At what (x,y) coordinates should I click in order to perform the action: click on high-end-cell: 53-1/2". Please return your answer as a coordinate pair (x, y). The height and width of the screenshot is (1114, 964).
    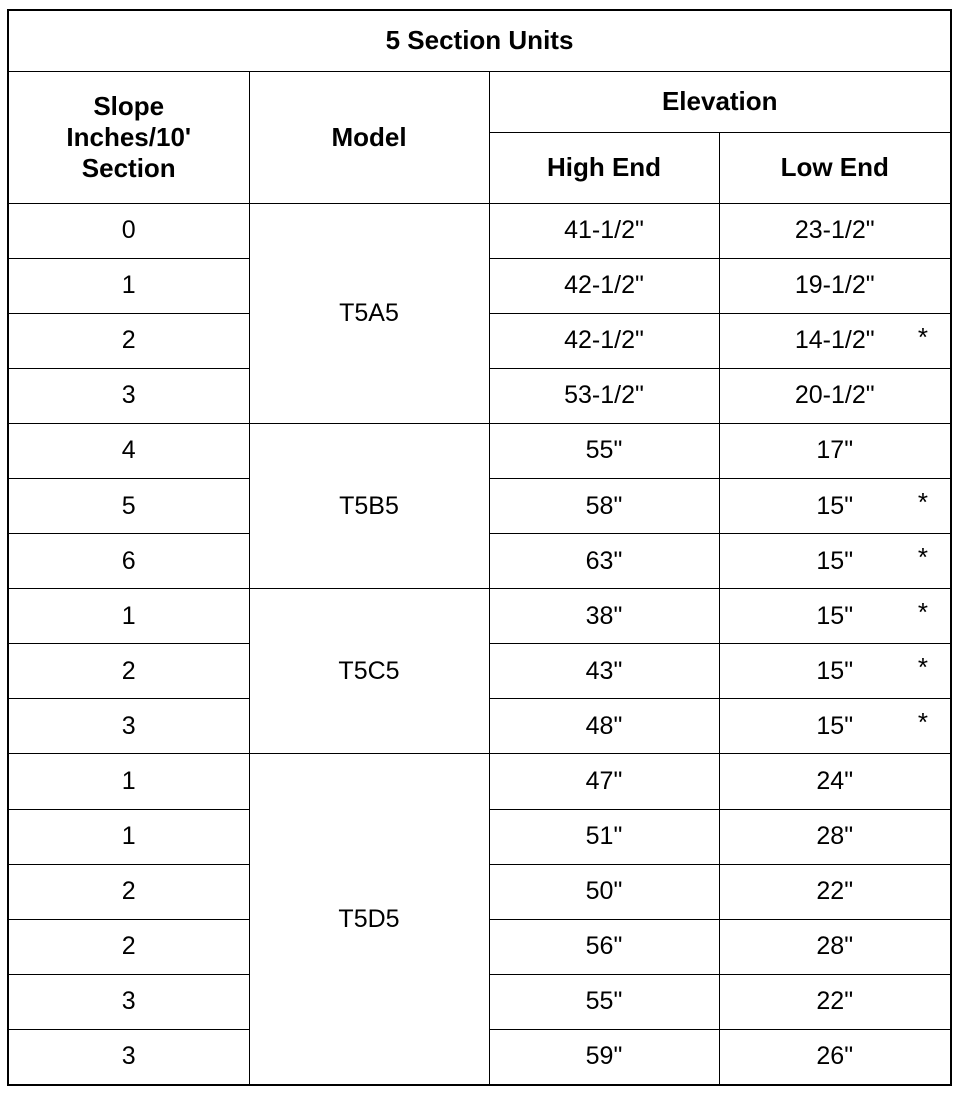
    Looking at the image, I should click on (604, 395).